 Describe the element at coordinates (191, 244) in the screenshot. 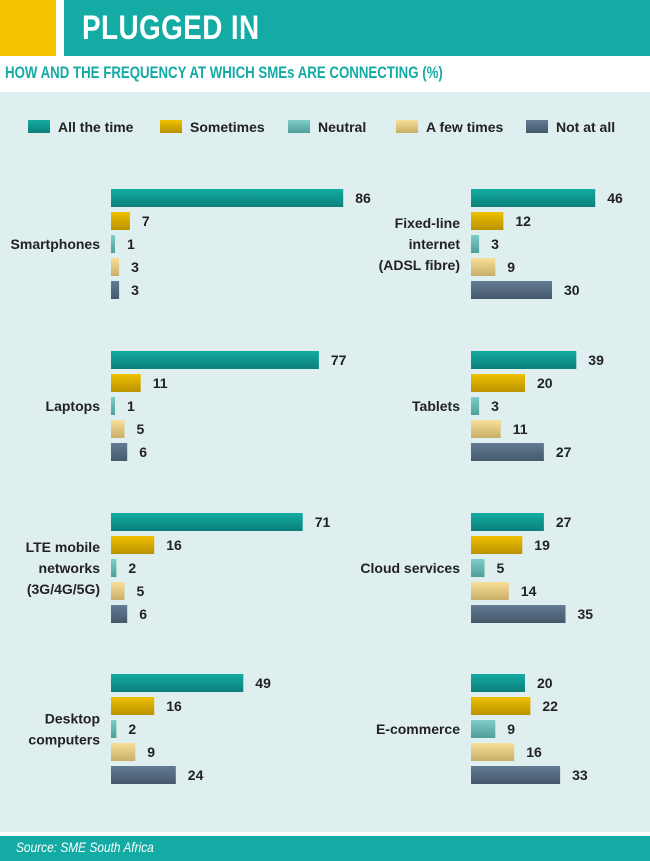

I see `bar-group: 86 71 3 3 Smartphones` at that location.